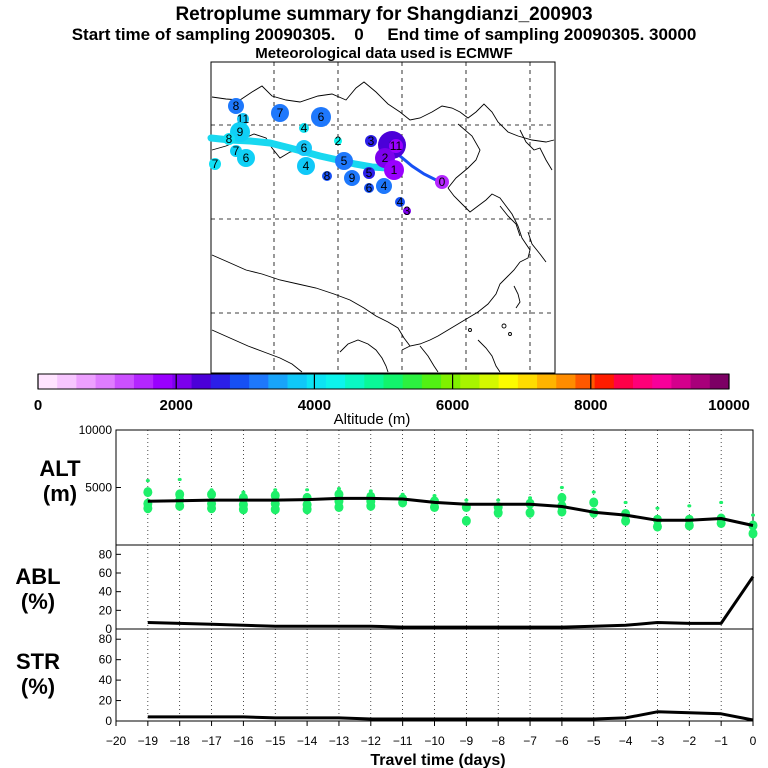 This screenshot has width=768, height=768. Describe the element at coordinates (403, 741) in the screenshot. I see `x-tick-label: −11` at that location.